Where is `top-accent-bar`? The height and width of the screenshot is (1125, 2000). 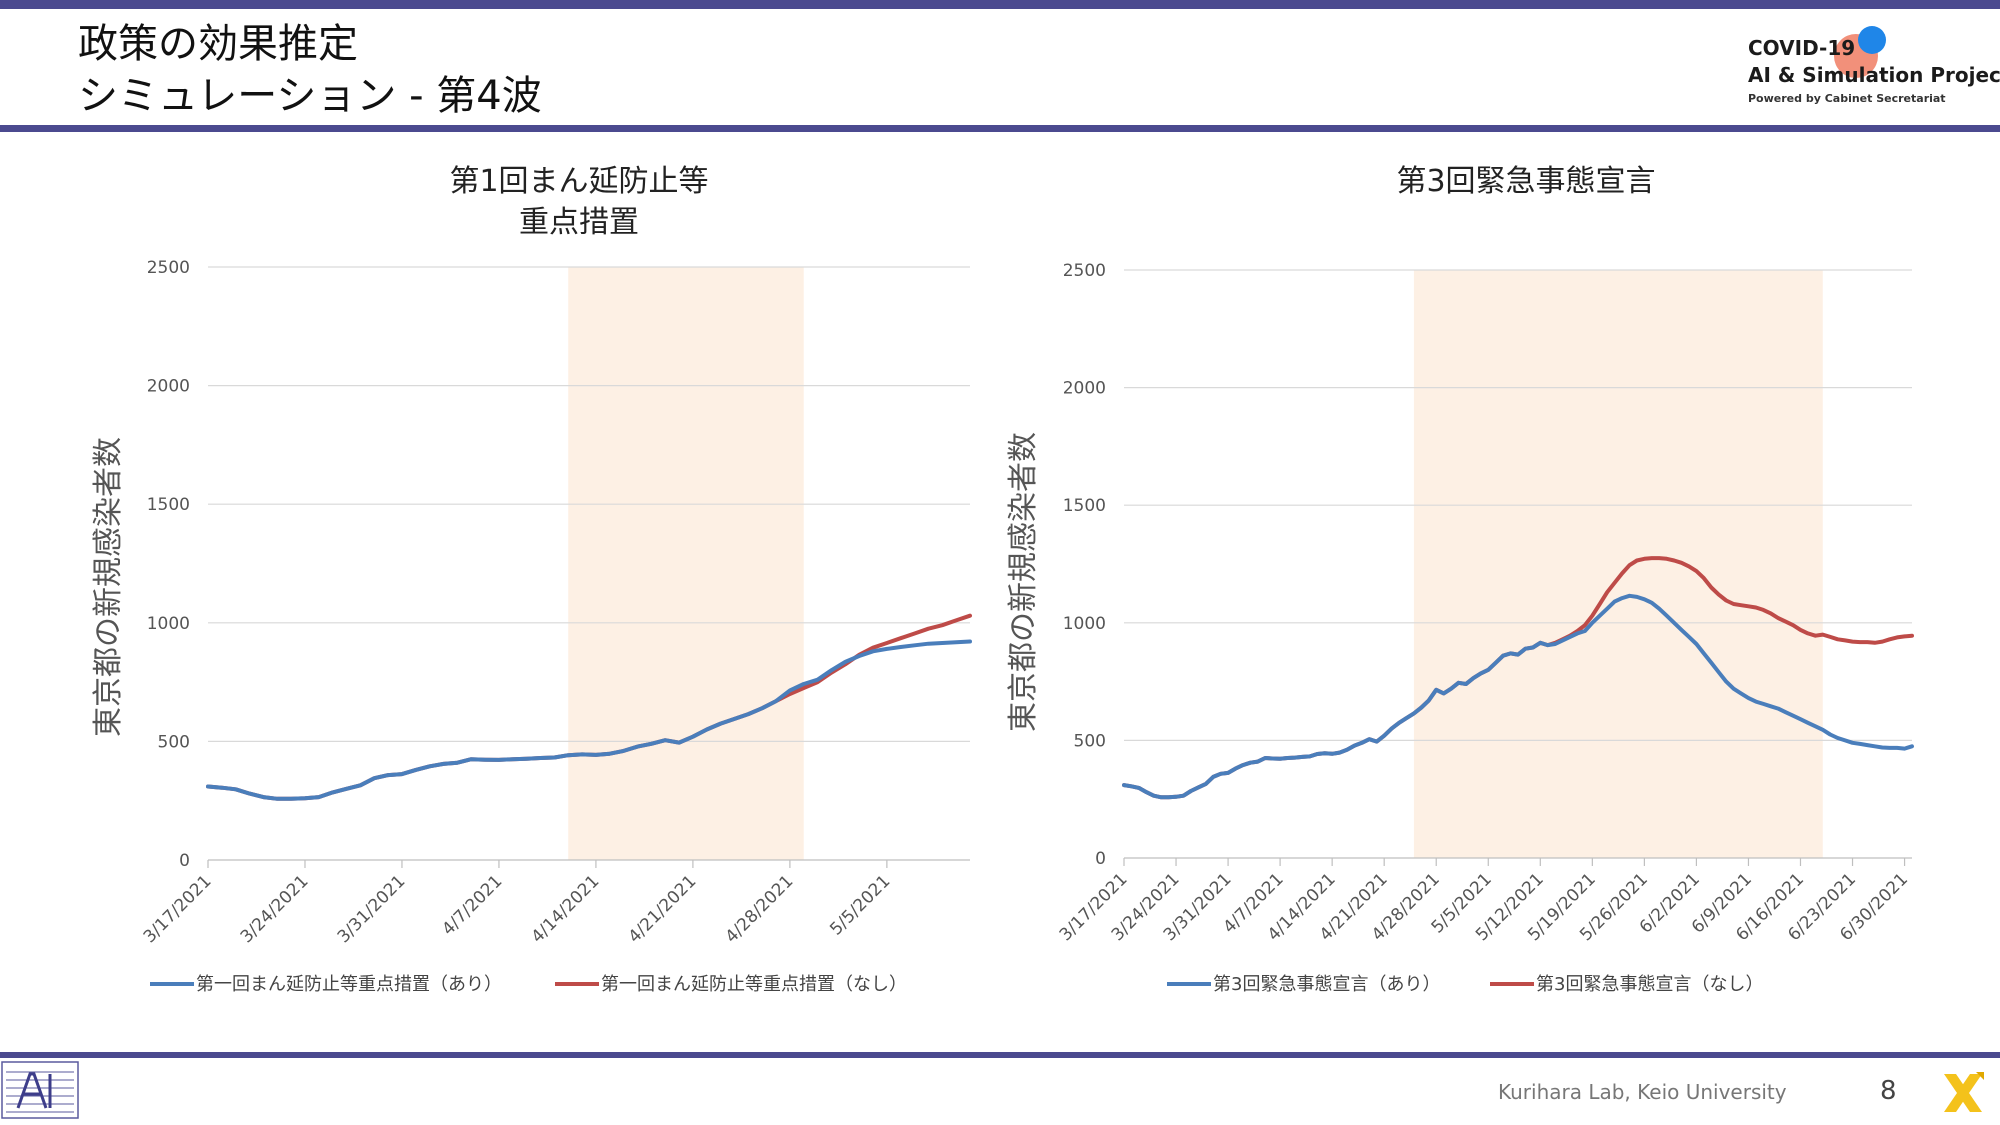
top-accent-bar is located at coordinates (1000, 4).